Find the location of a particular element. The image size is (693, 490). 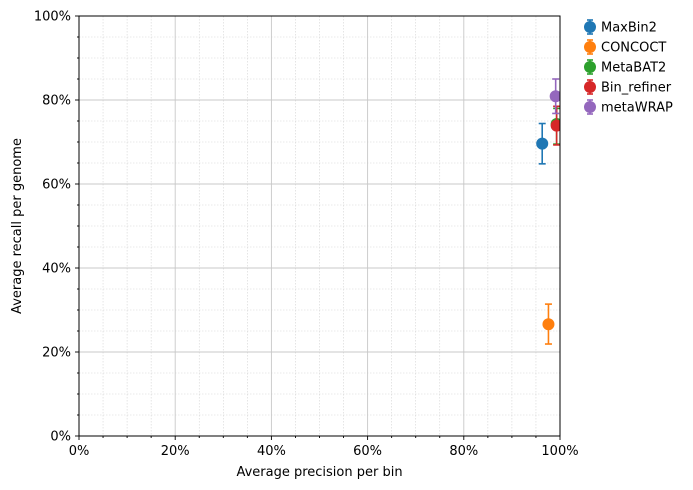

x-tick-label: 80% is located at coordinates (463, 451).